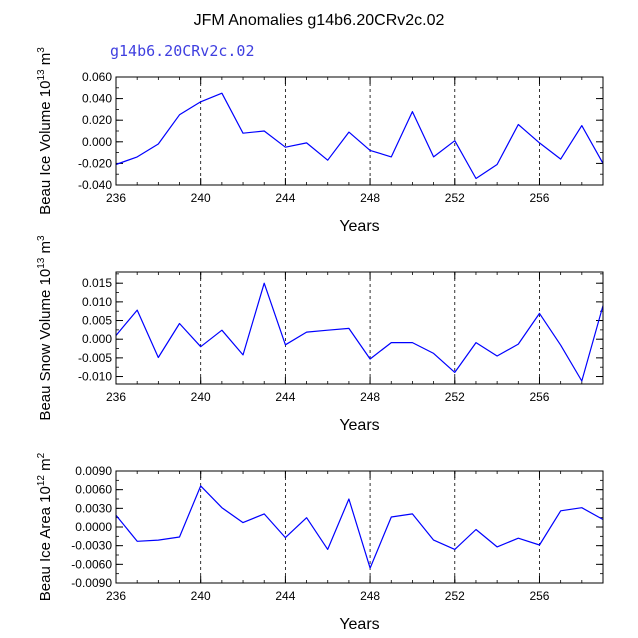 The height and width of the screenshot is (638, 638). What do you see at coordinates (95, 185) in the screenshot?
I see `y-tick-label: -0.040` at bounding box center [95, 185].